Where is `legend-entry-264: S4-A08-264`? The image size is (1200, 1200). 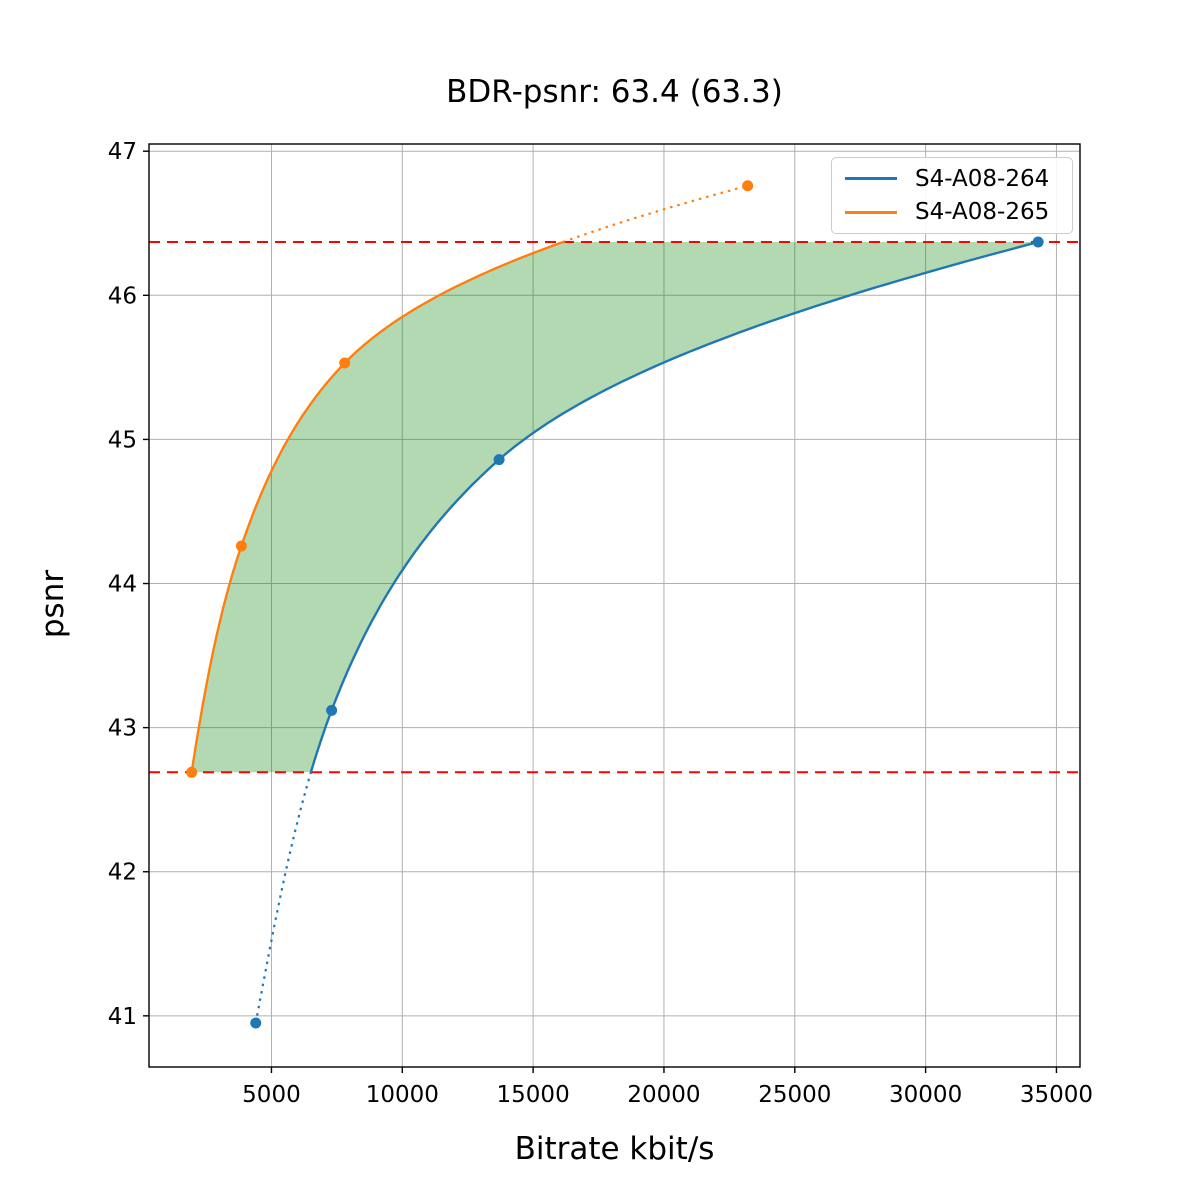
legend-entry-264: S4-A08-264 is located at coordinates (952, 179).